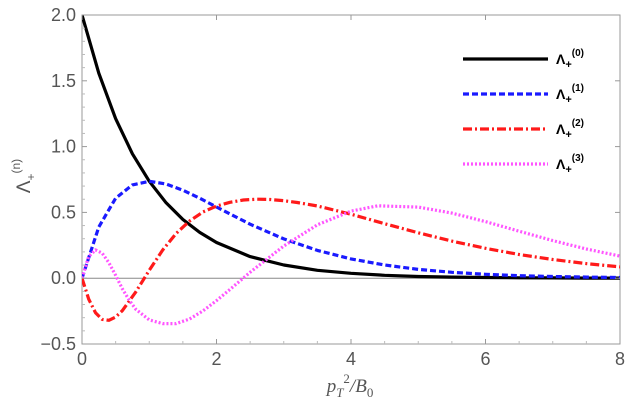 The image size is (628, 406). What do you see at coordinates (82, 359) in the screenshot?
I see `x-tick-label: 0` at bounding box center [82, 359].